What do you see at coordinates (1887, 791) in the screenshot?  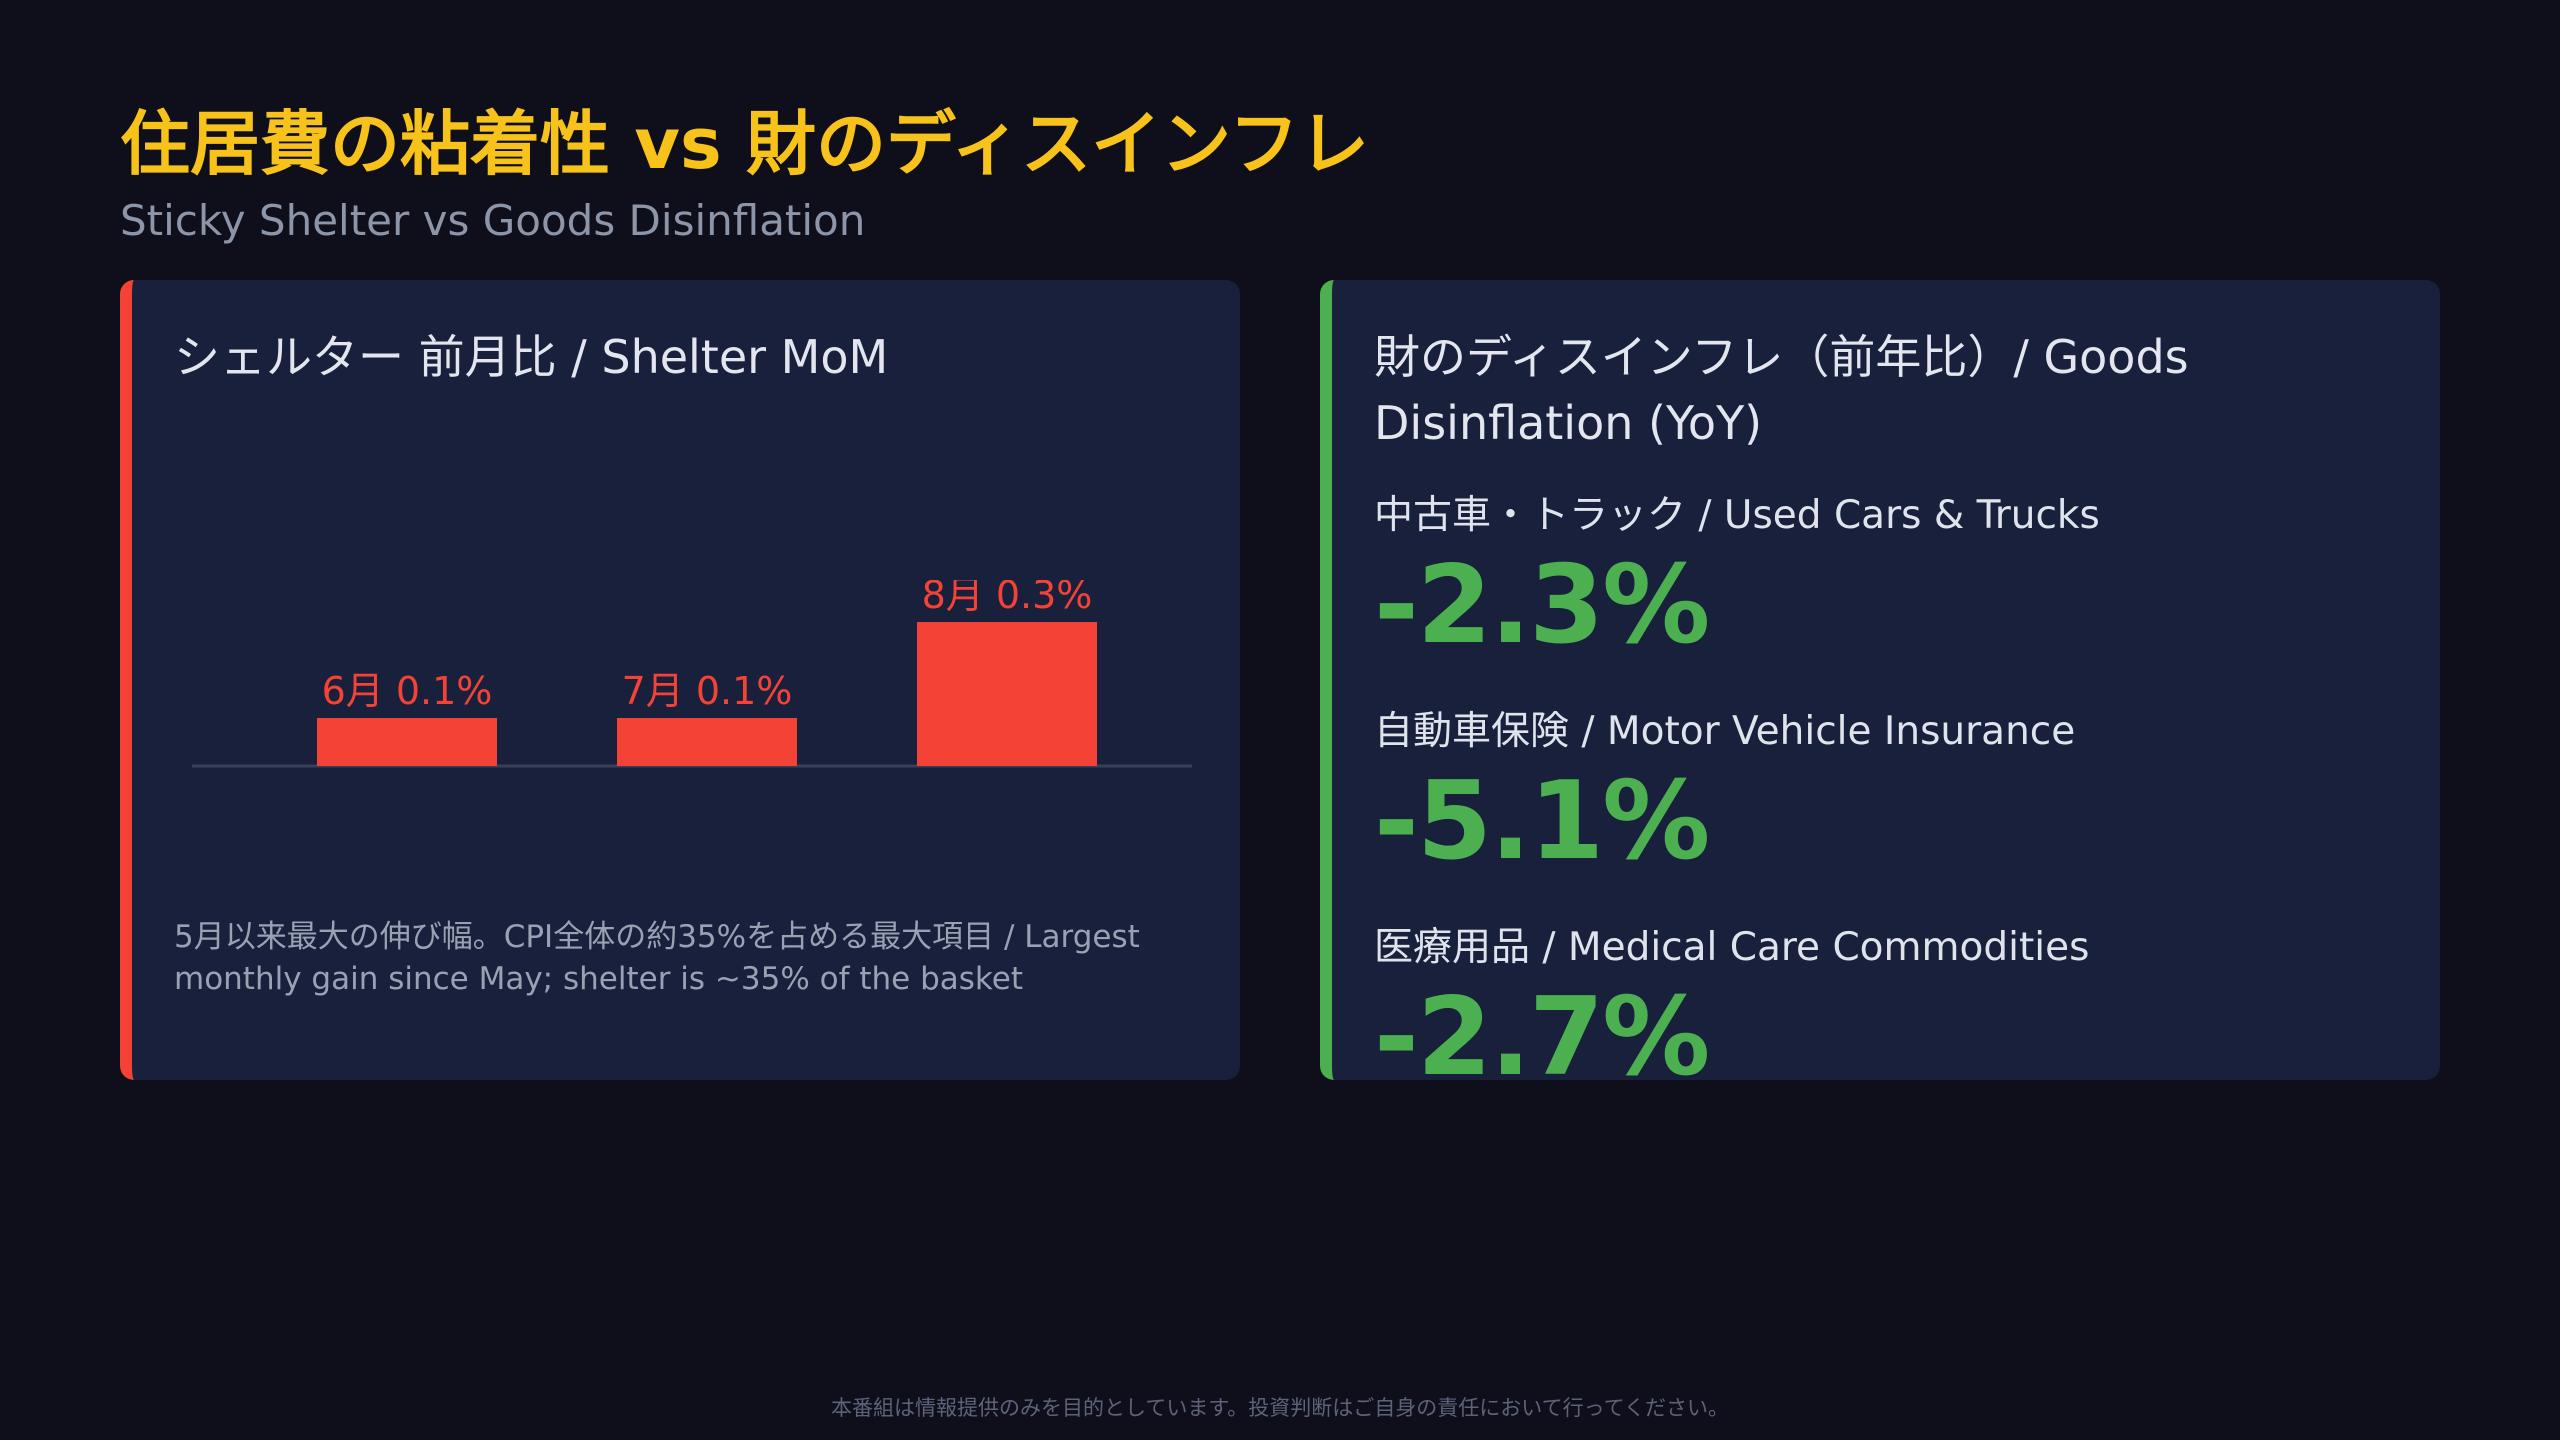 I see `stat-motor-insurance: 自動車保険 / Motor Vehicle Insurance -5.1%` at bounding box center [1887, 791].